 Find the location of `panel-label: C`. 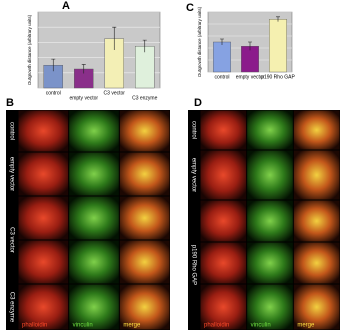

panel-label: C is located at coordinates (190, 8).